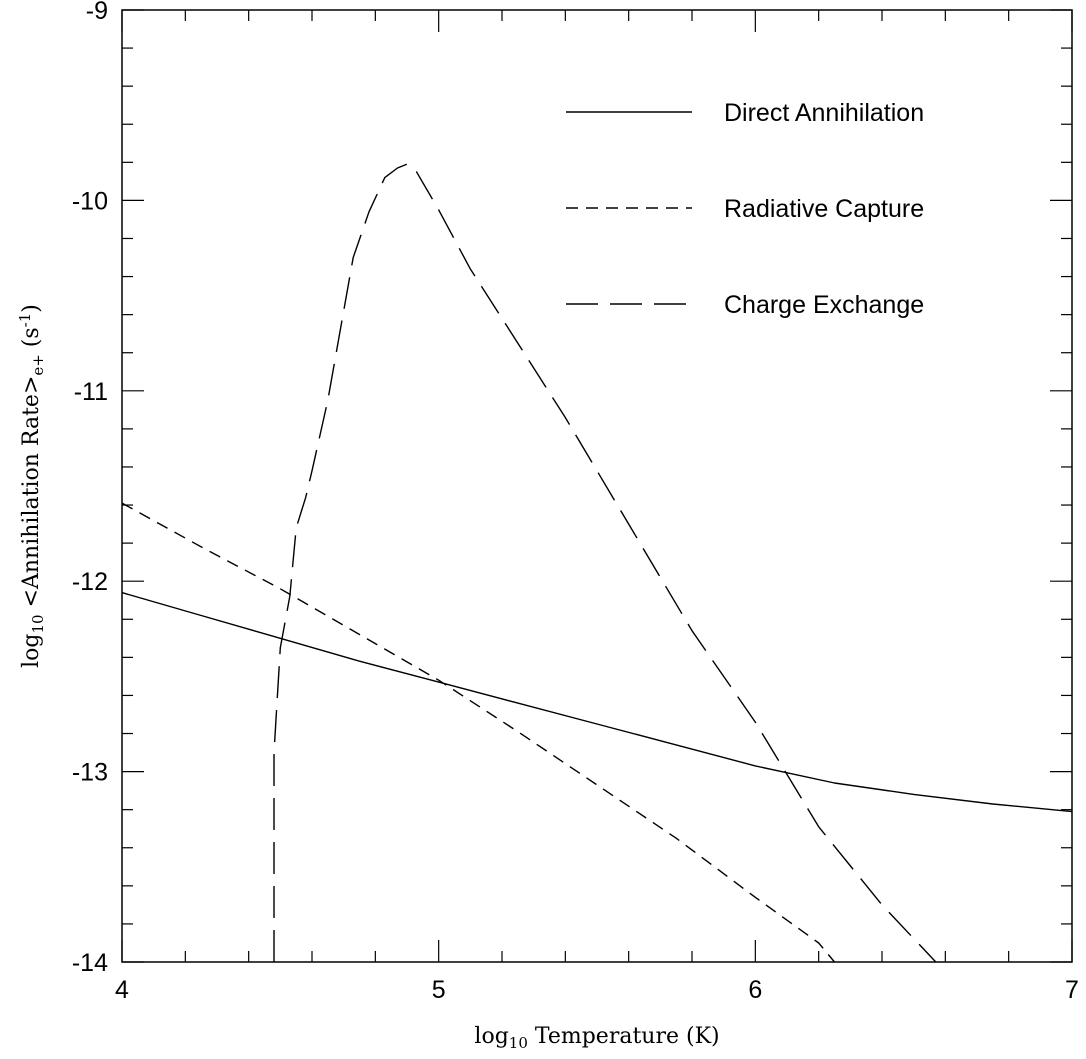 This screenshot has width=1086, height=1059. I want to click on x-tick-label: 6, so click(755, 990).